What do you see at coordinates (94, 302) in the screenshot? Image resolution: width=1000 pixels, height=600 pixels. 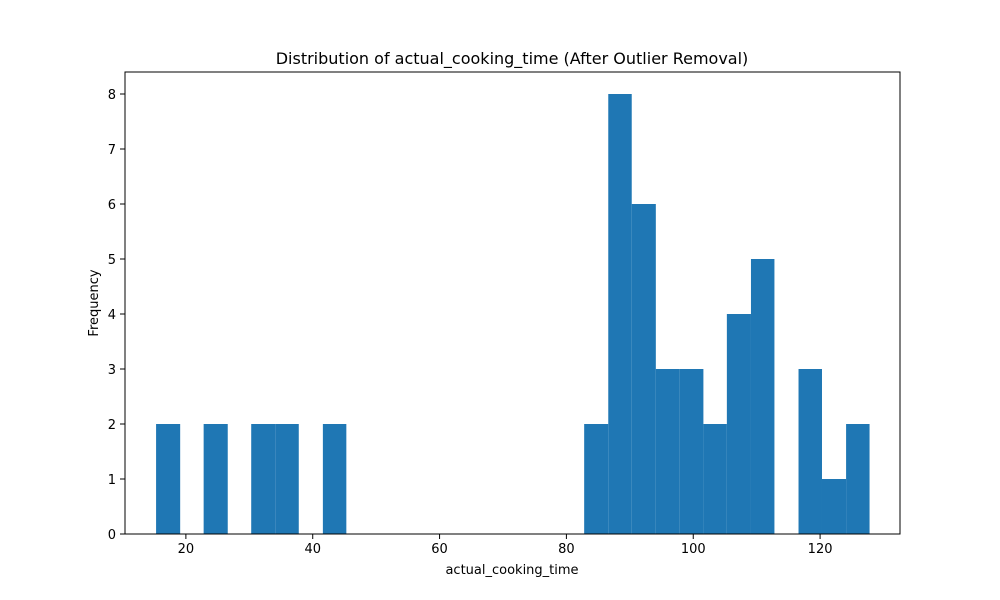 I see `y-axis-label: Frequency` at bounding box center [94, 302].